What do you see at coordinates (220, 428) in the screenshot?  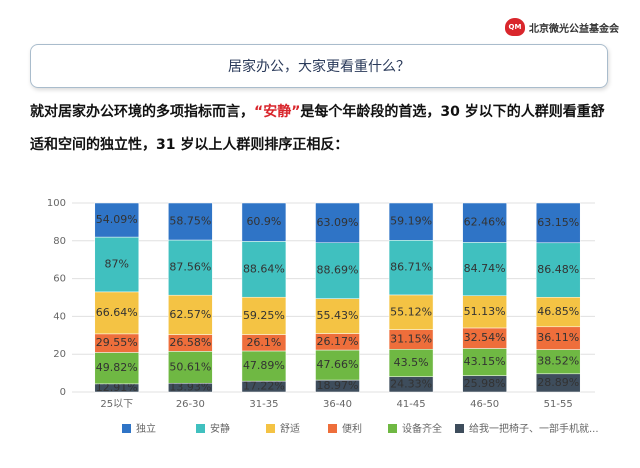 I see `legend-label: 安静` at bounding box center [220, 428].